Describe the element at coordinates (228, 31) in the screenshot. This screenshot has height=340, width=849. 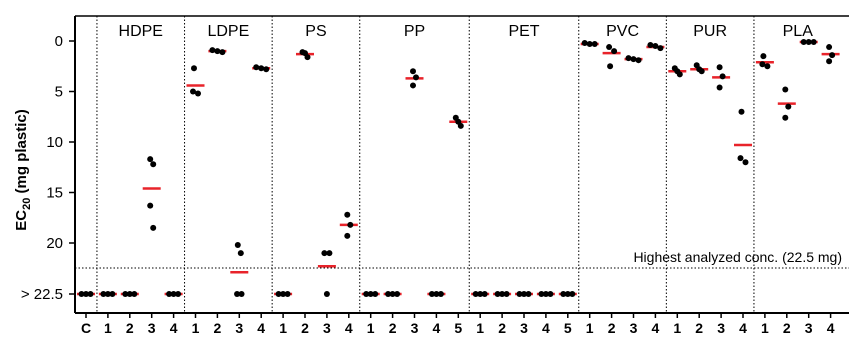
I see `group-label-ldpe: LDPE` at that location.